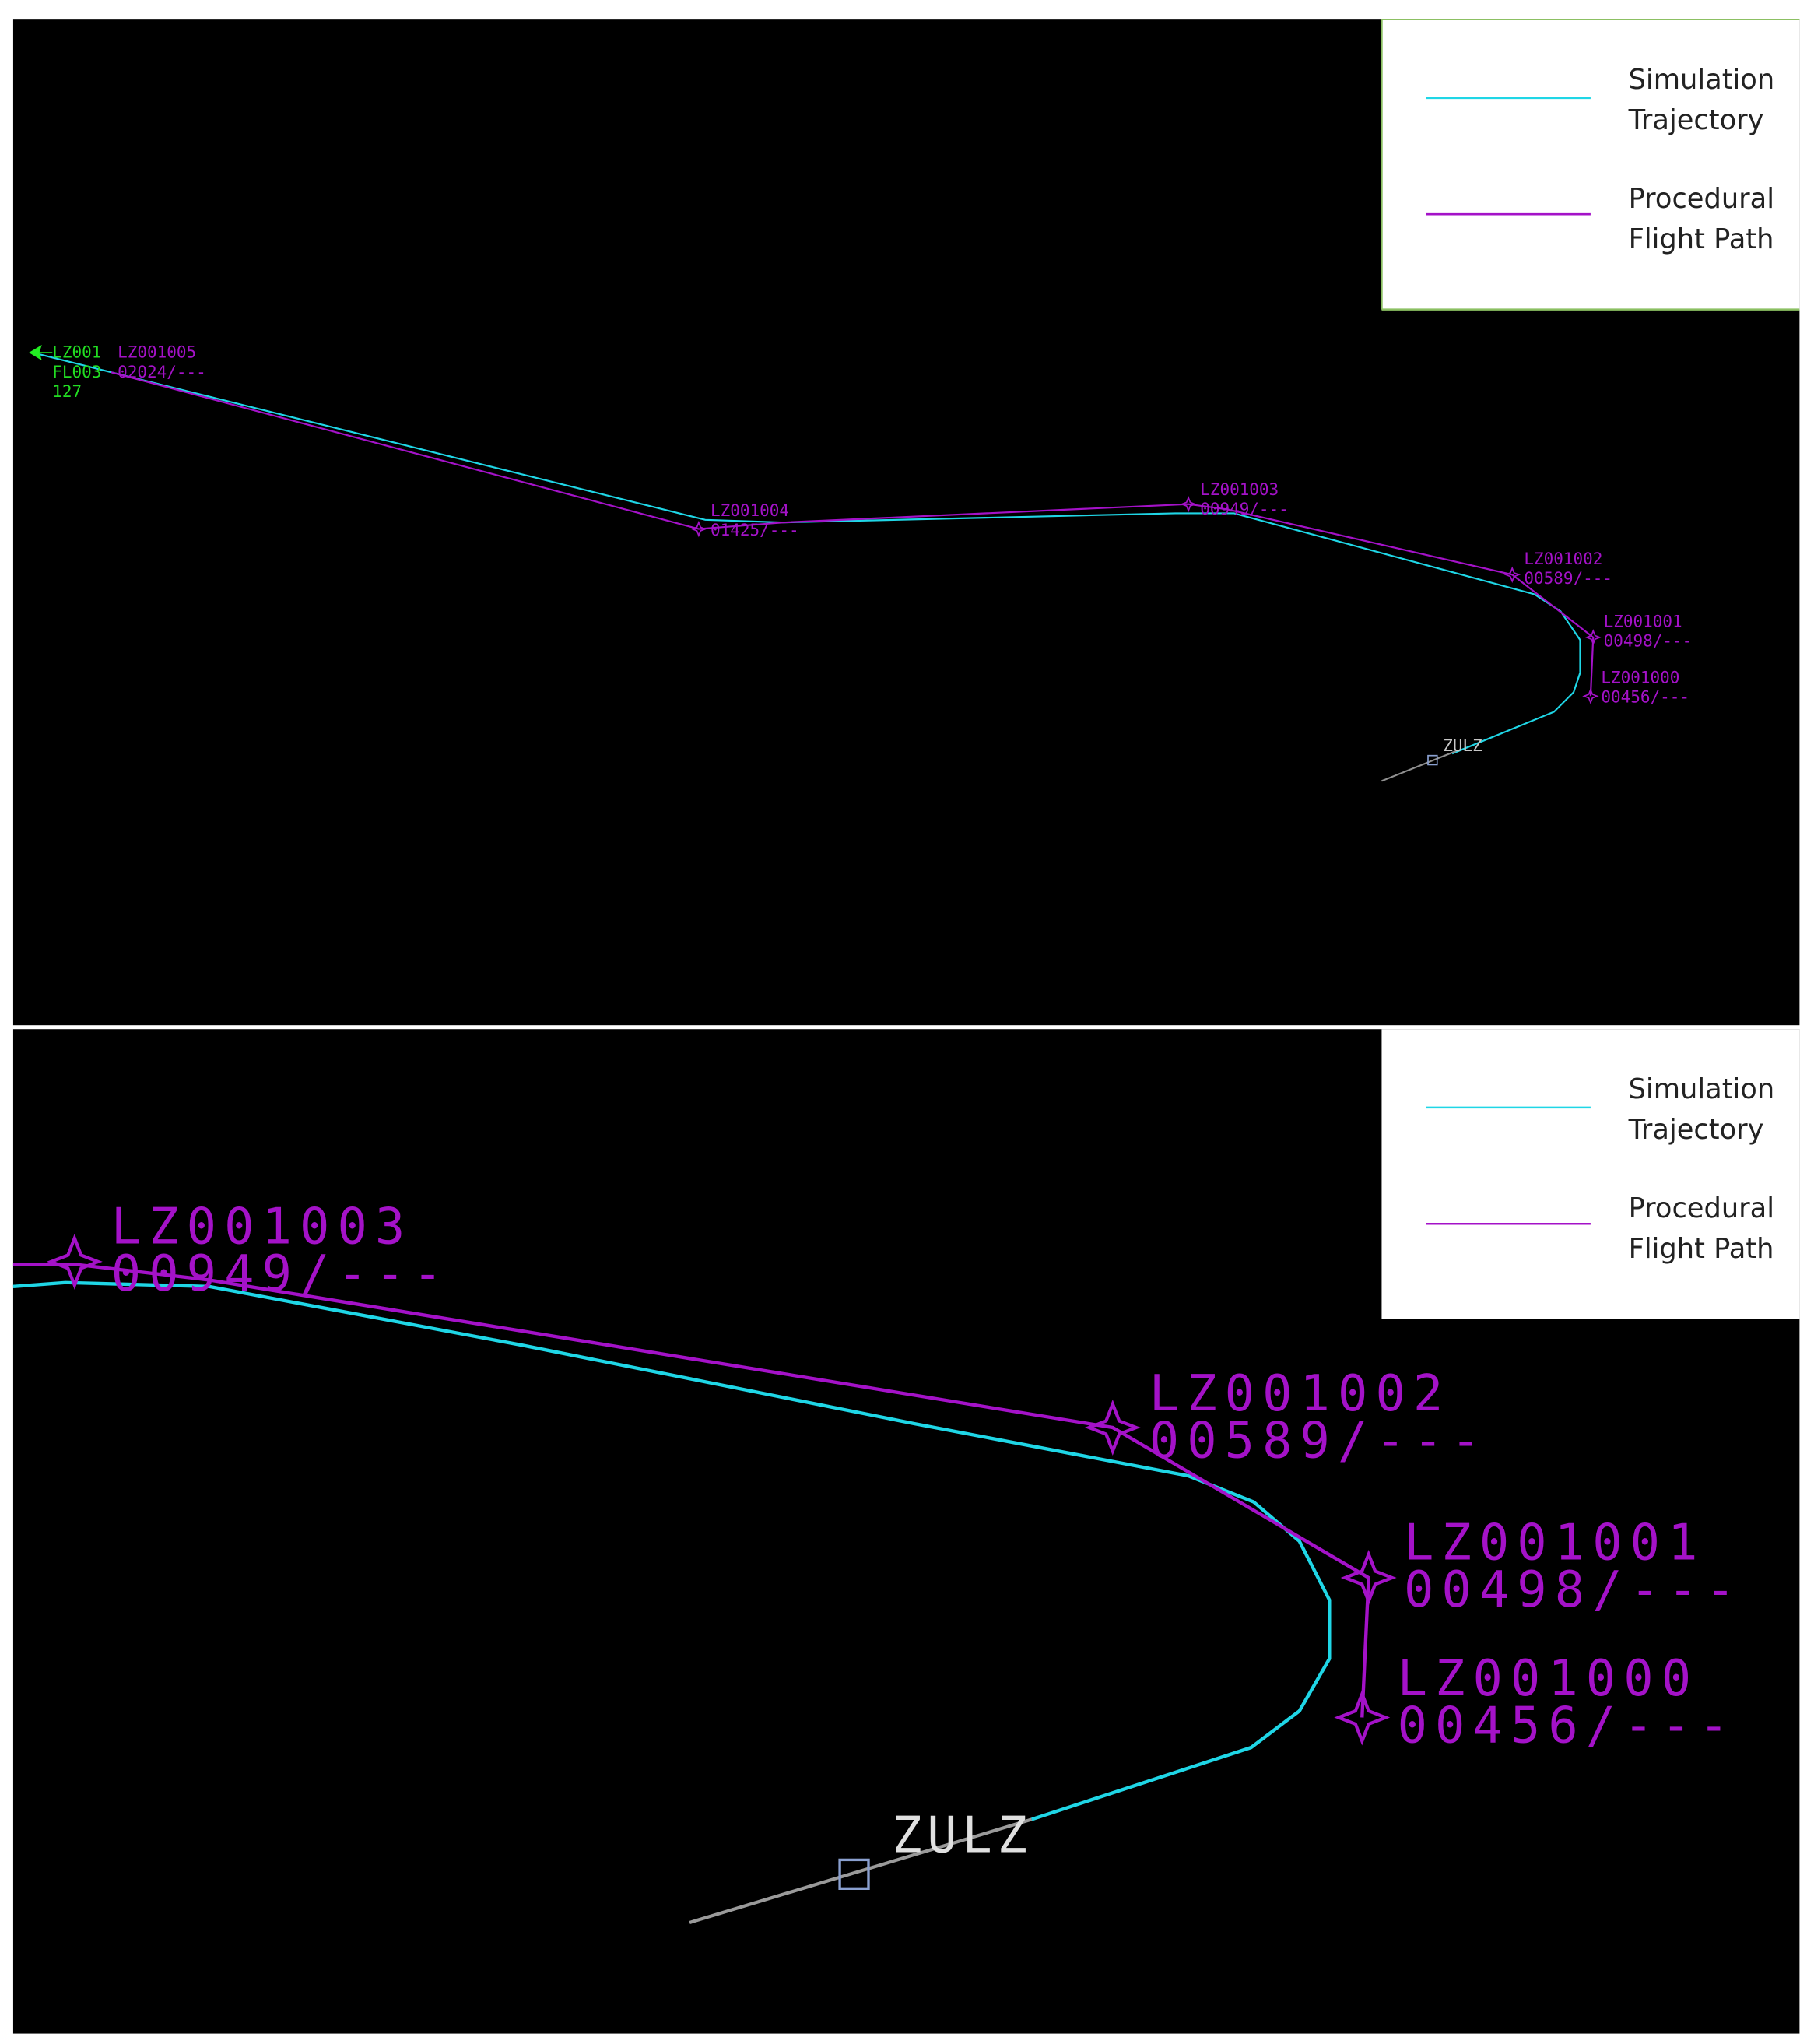  Describe the element at coordinates (157, 352) in the screenshot. I see `waypoint-name: LZ001005` at that location.